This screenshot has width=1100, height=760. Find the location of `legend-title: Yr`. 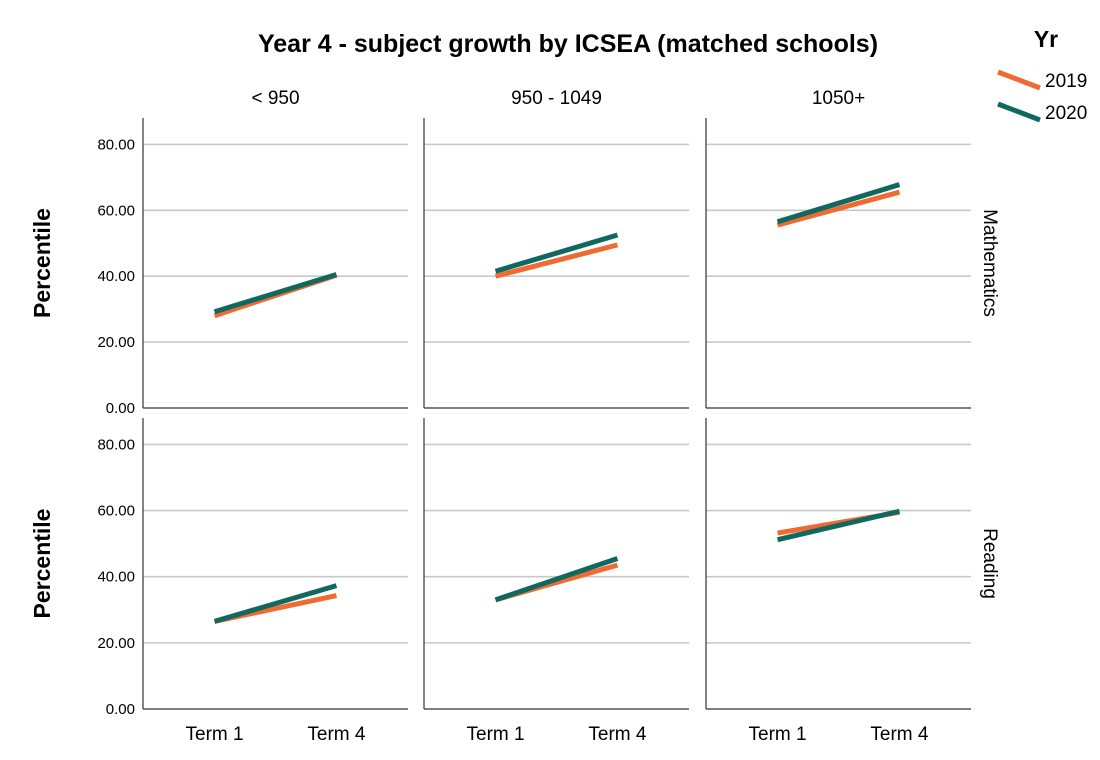

legend-title: Yr is located at coordinates (1046, 39).